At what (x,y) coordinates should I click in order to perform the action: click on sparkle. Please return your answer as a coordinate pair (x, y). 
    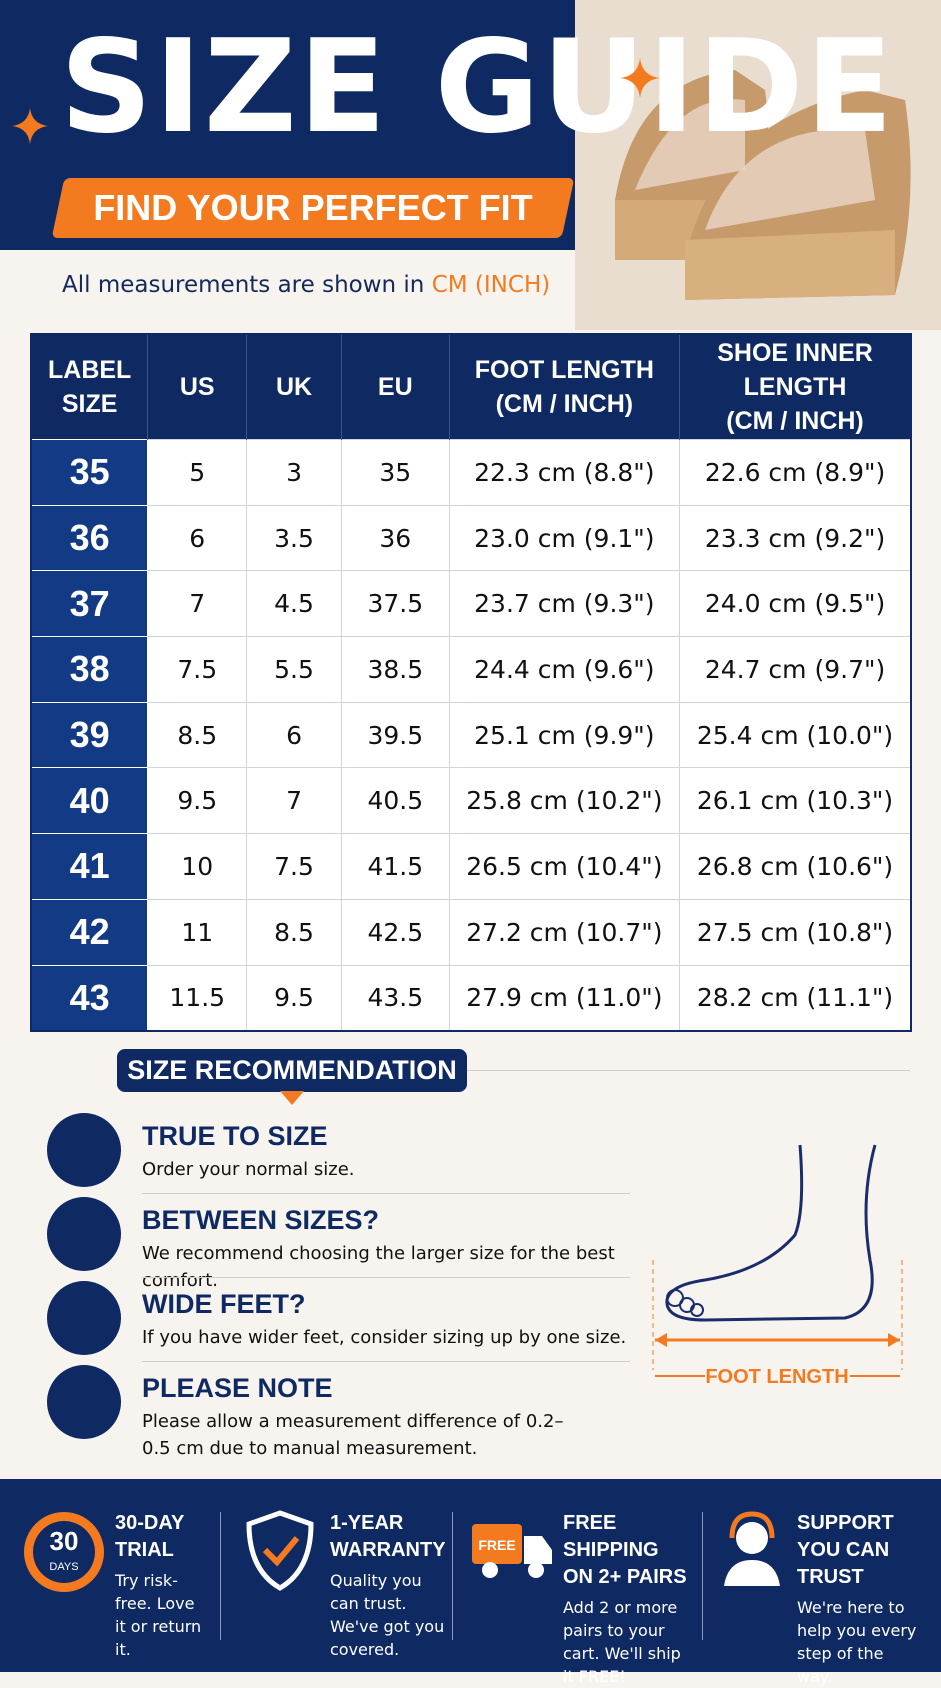
    Looking at the image, I should click on (640, 78).